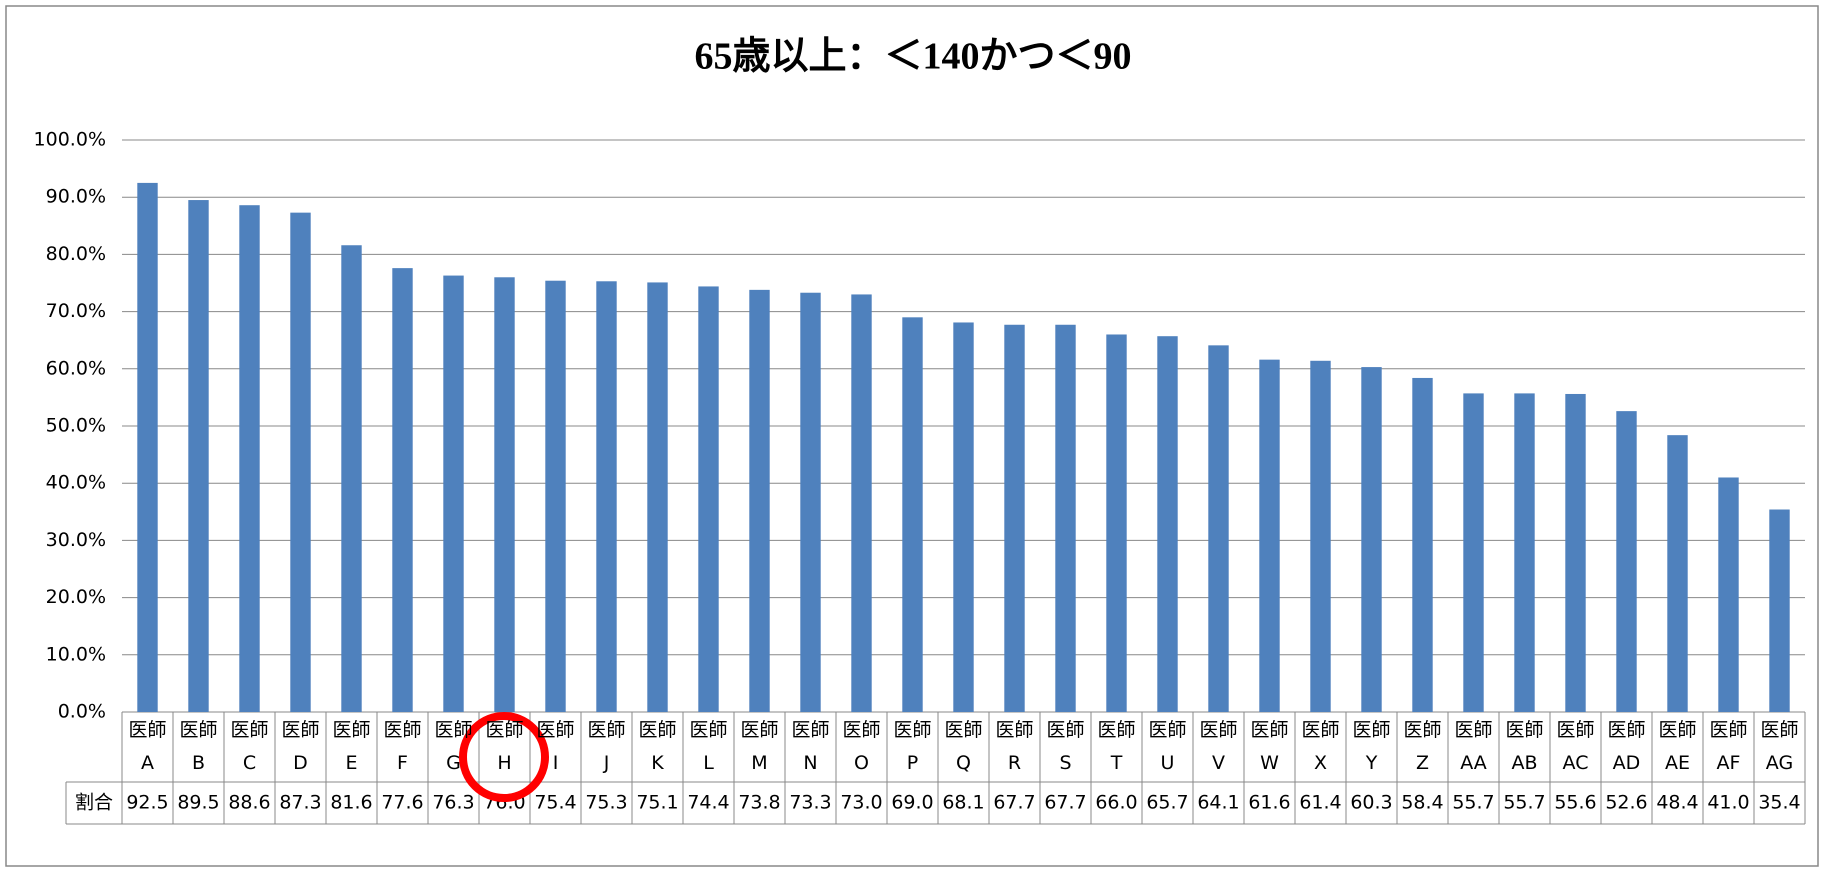 This screenshot has width=1826, height=872. Describe the element at coordinates (1473, 746) in the screenshot. I see `x-tick-label: 医師 AA` at that location.